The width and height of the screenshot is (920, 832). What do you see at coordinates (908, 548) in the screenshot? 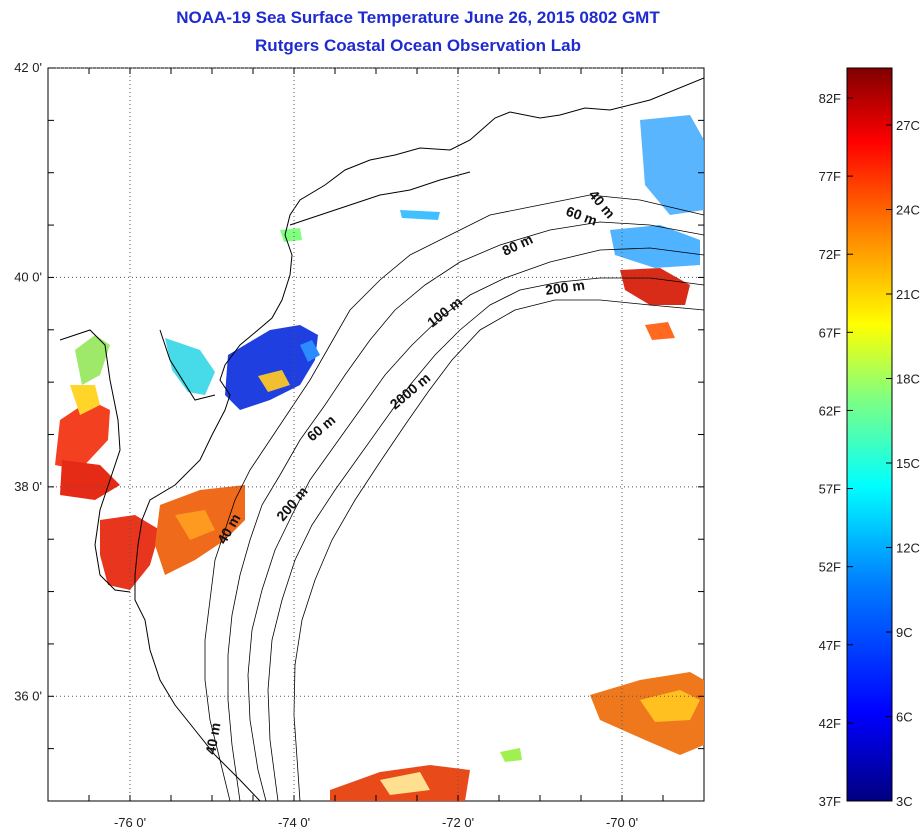
I see `colorbar-c-label: 12C` at bounding box center [908, 548].